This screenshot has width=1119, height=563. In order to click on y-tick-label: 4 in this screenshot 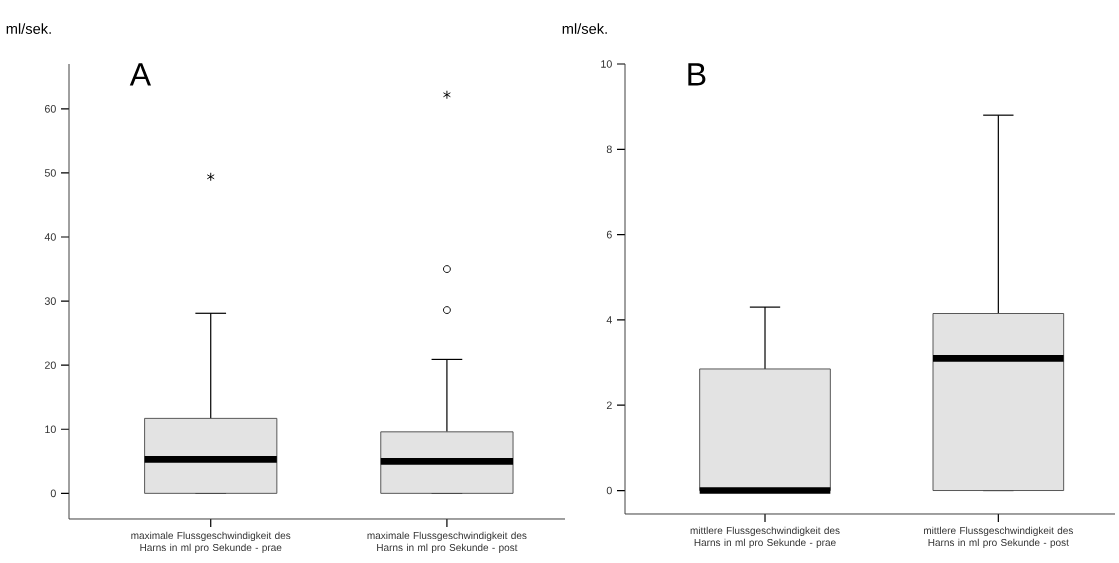, I will do `click(609, 320)`.